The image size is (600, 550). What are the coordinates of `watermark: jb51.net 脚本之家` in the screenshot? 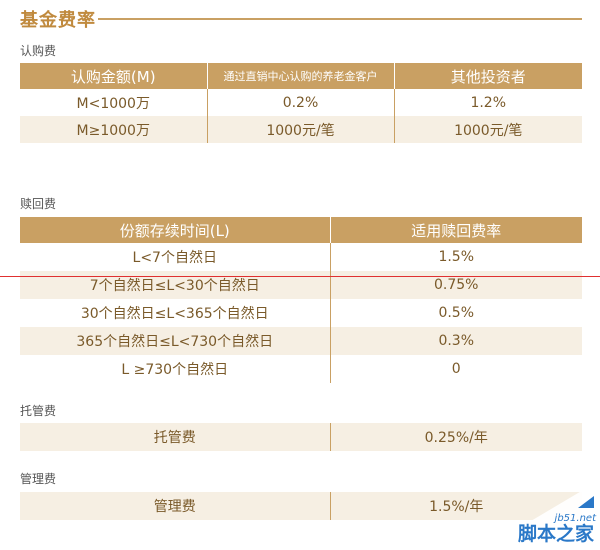 It's located at (541, 515).